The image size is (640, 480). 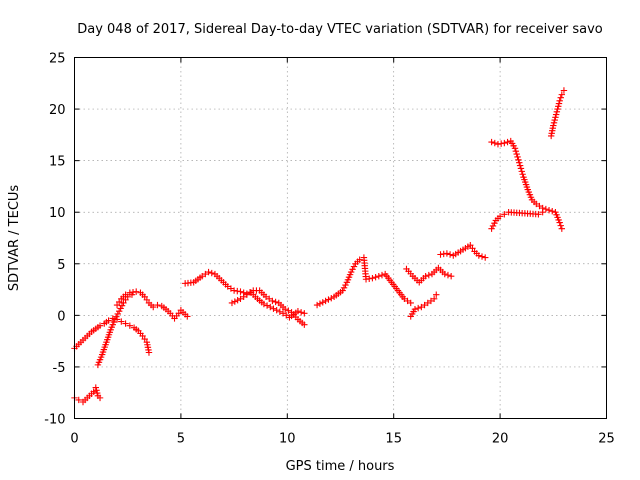 I want to click on series-mid-band, so click(x=244, y=298).